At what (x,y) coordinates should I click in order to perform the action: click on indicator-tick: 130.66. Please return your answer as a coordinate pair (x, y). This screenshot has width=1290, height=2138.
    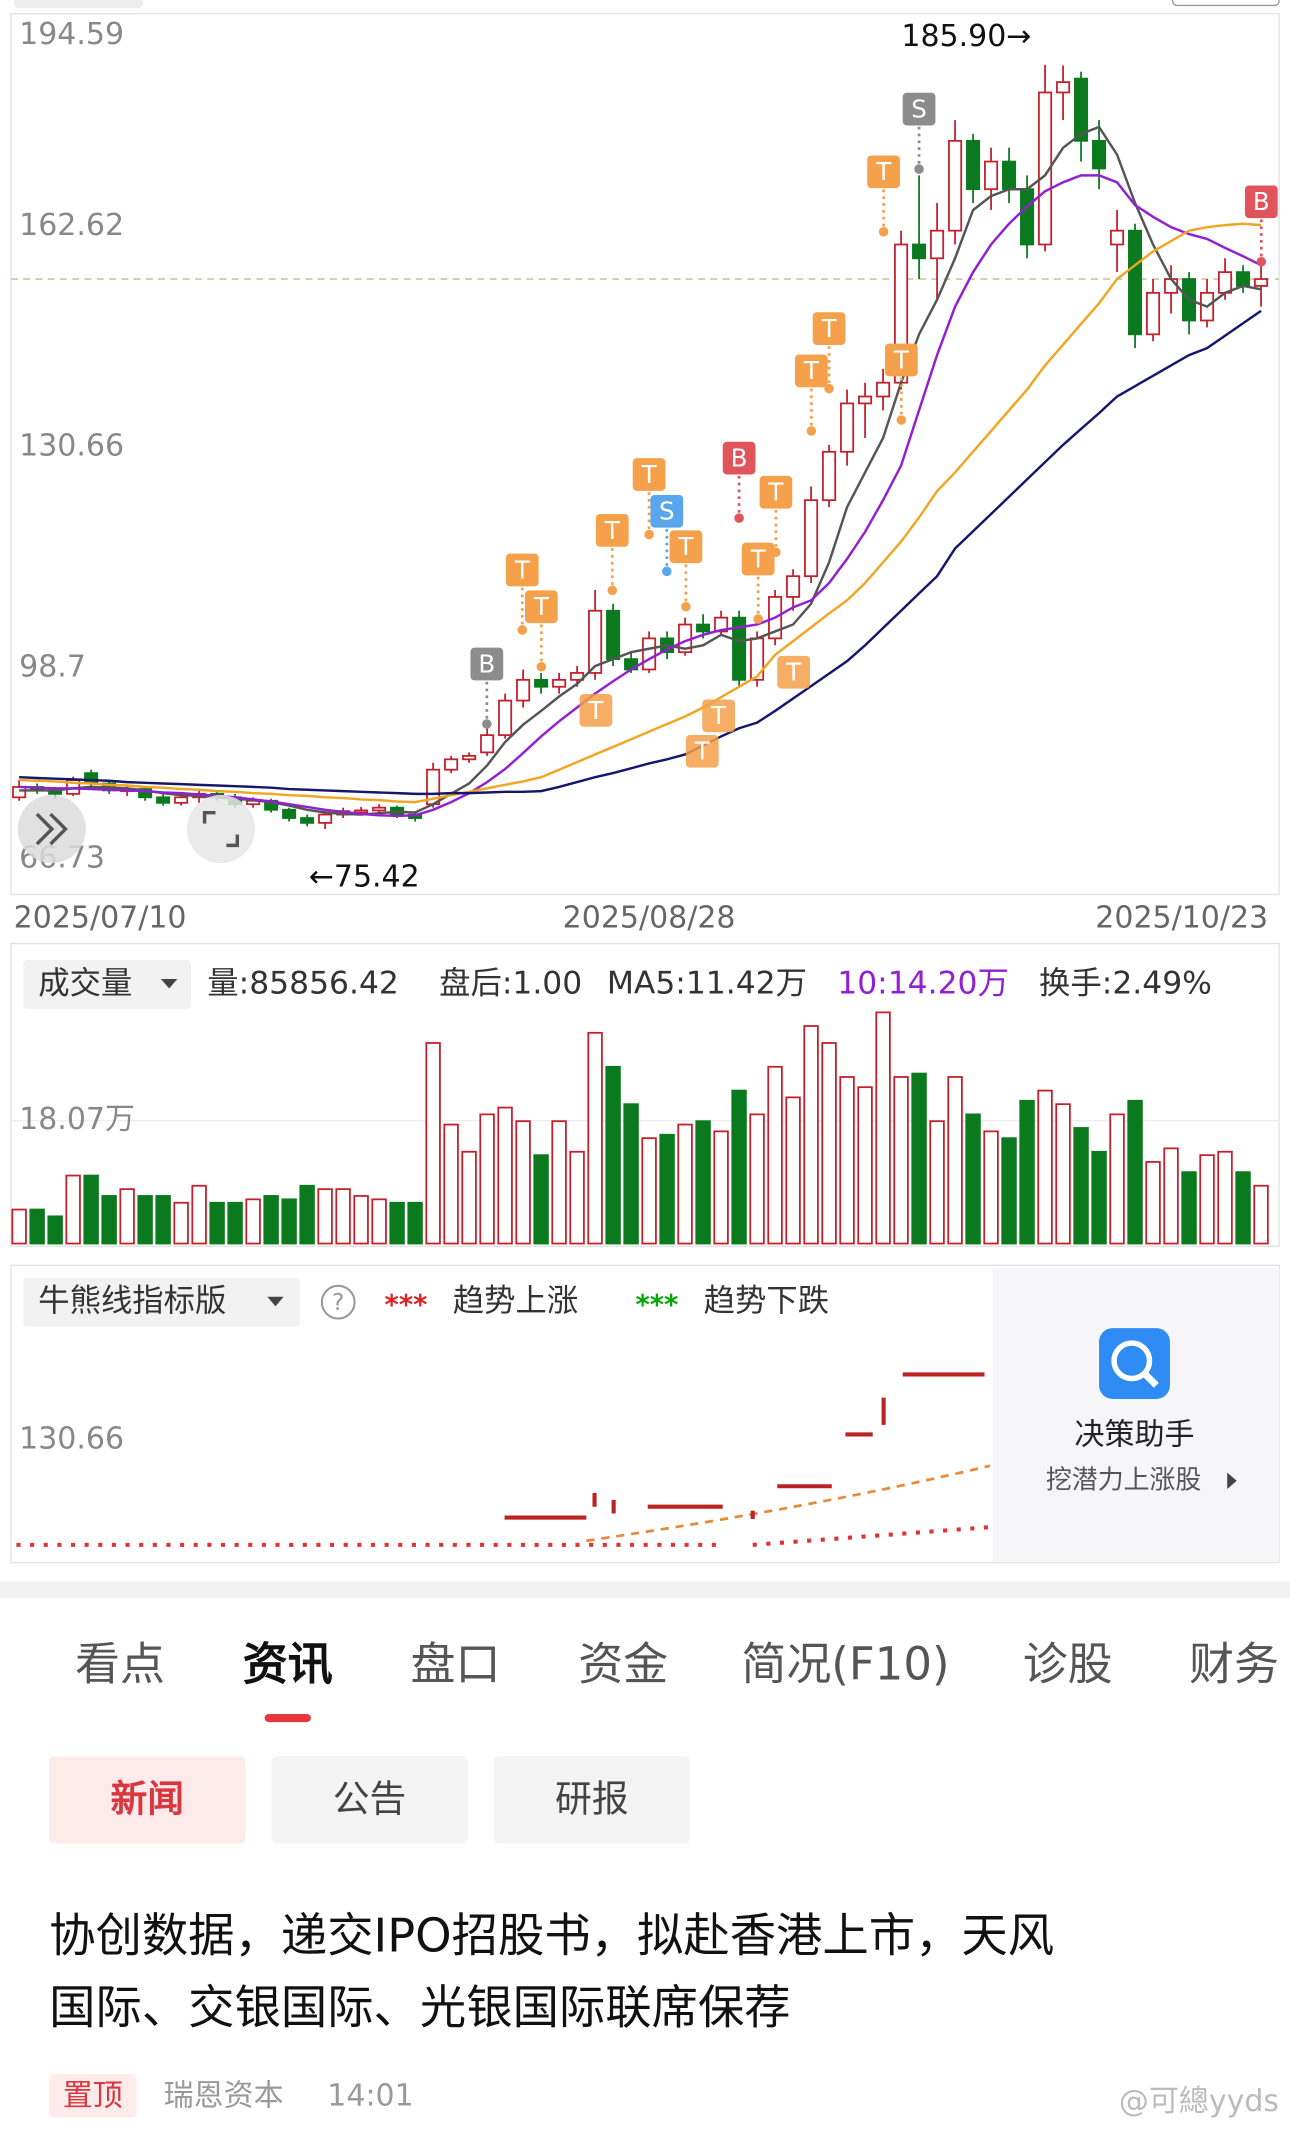
    Looking at the image, I should click on (71, 1438).